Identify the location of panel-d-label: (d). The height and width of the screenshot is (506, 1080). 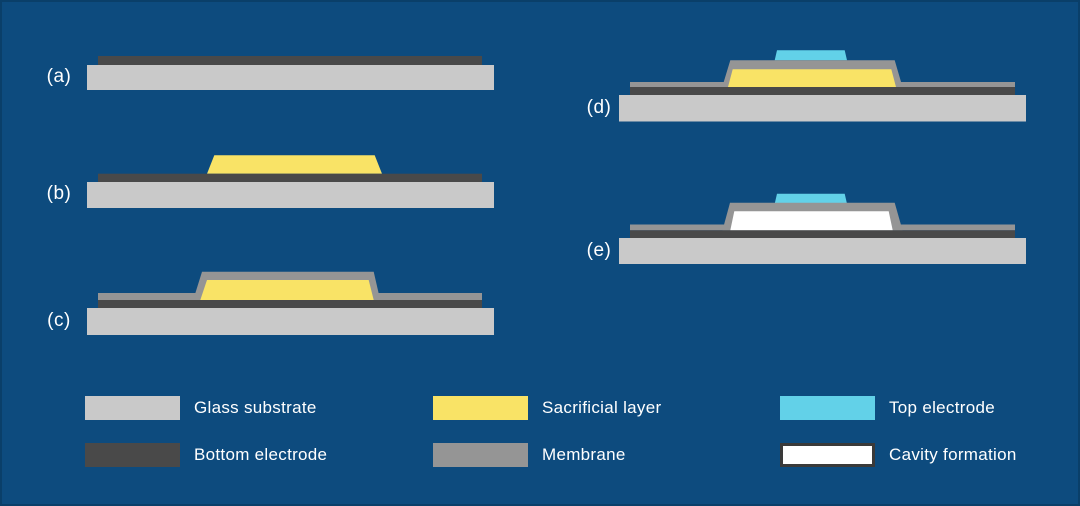
(599, 107).